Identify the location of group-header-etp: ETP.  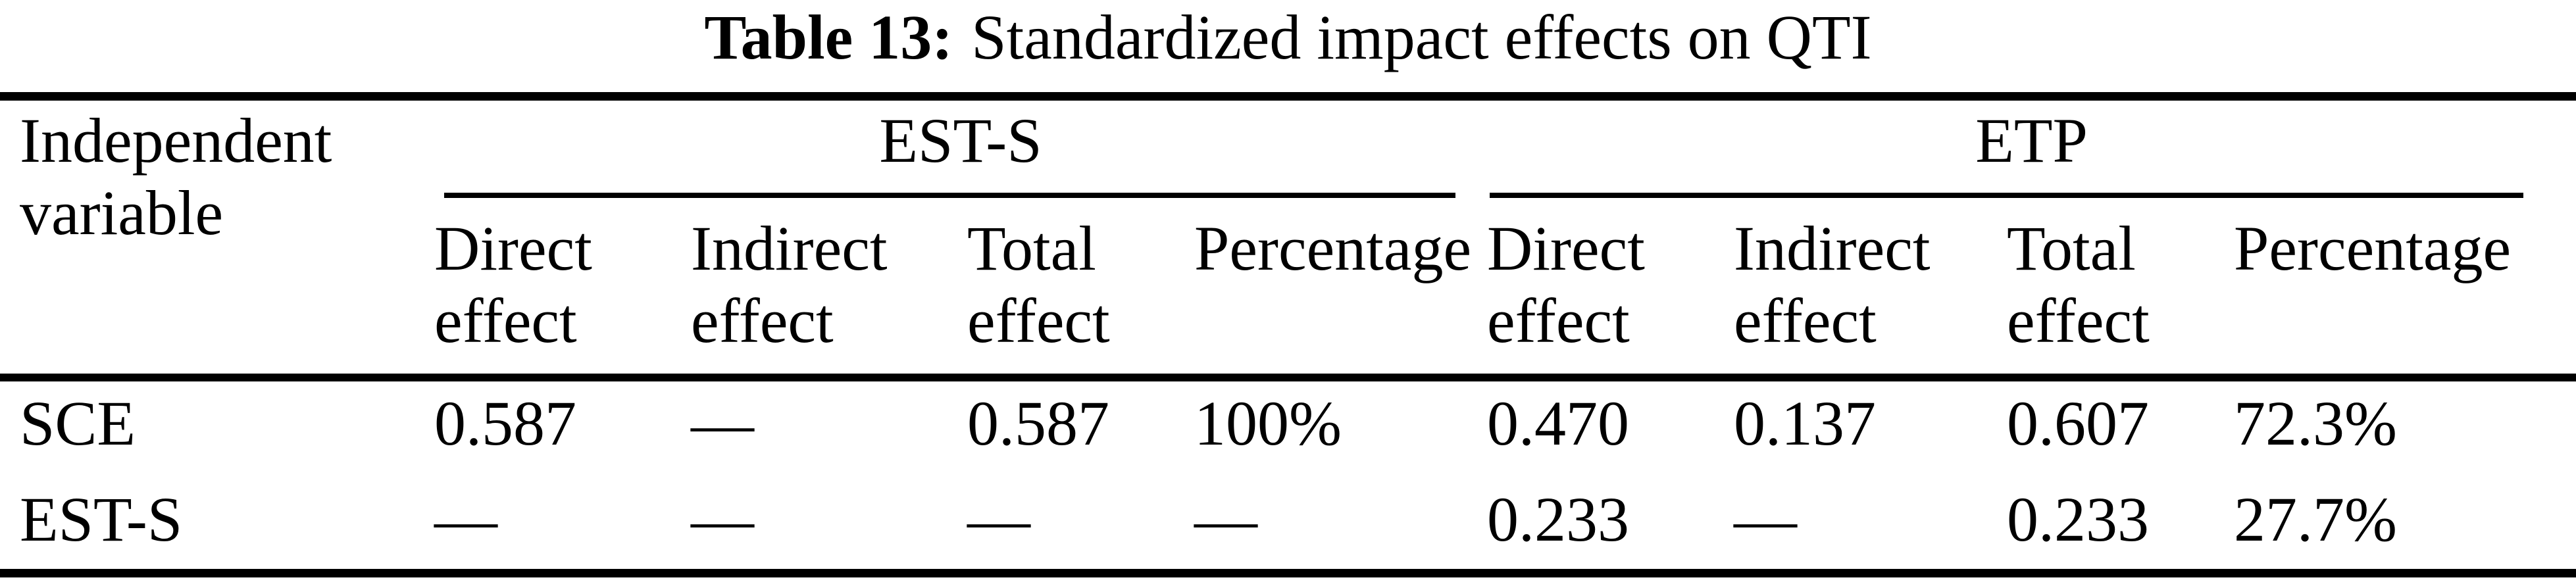
(2031, 147).